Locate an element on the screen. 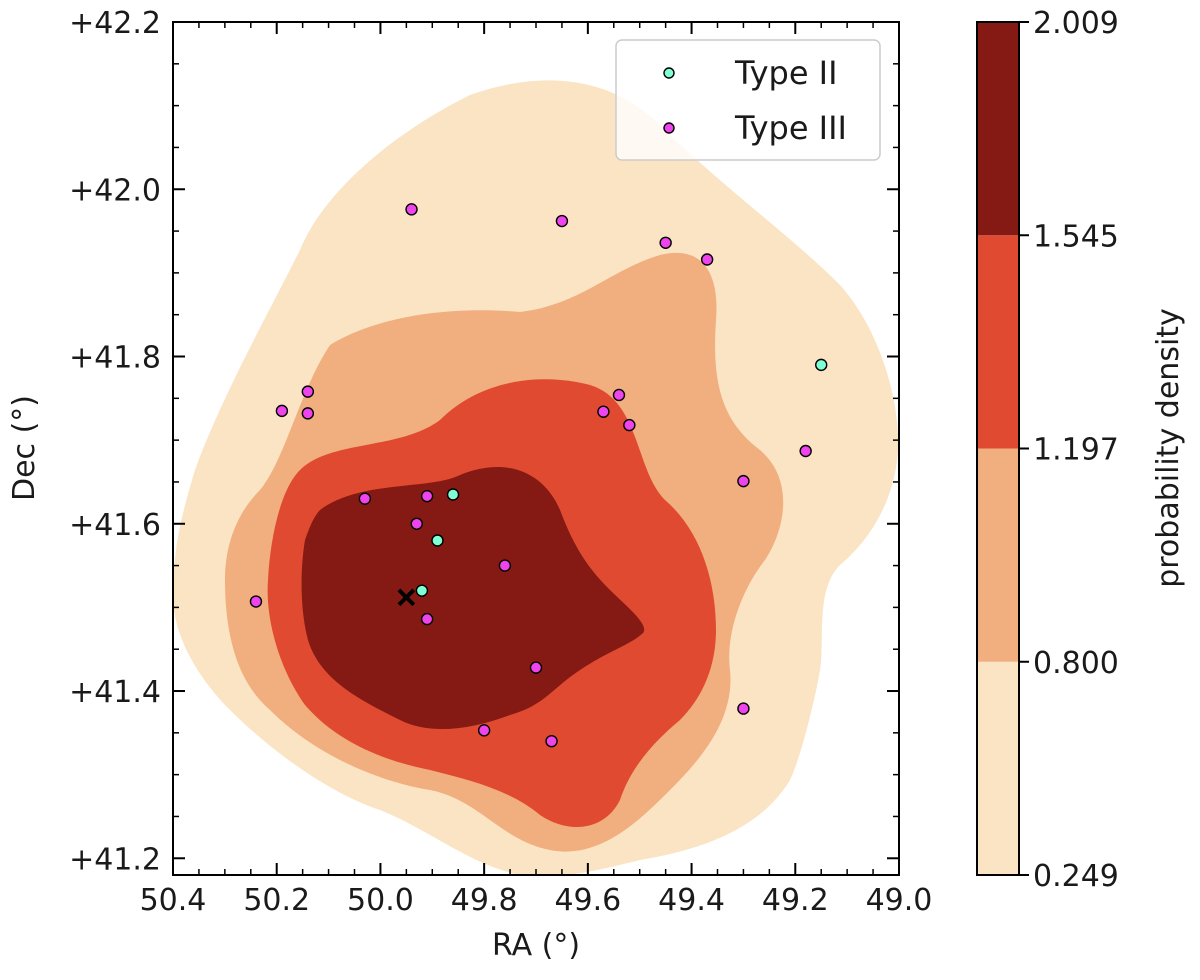 The width and height of the screenshot is (1200, 980). x-tick-label: 49.6 is located at coordinates (587, 900).